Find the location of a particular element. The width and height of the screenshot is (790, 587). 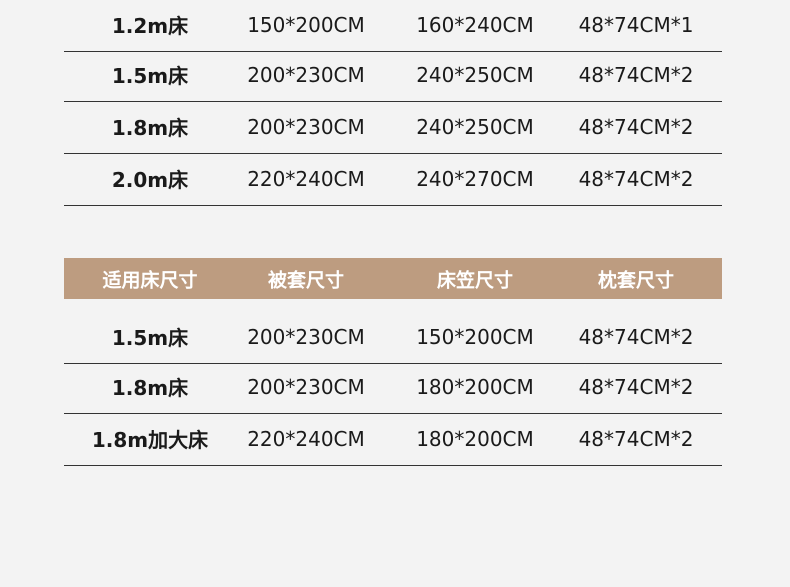

table-row: 1.5m床 200*230CM 150*200CM 48*74CM*2 is located at coordinates (393, 338).